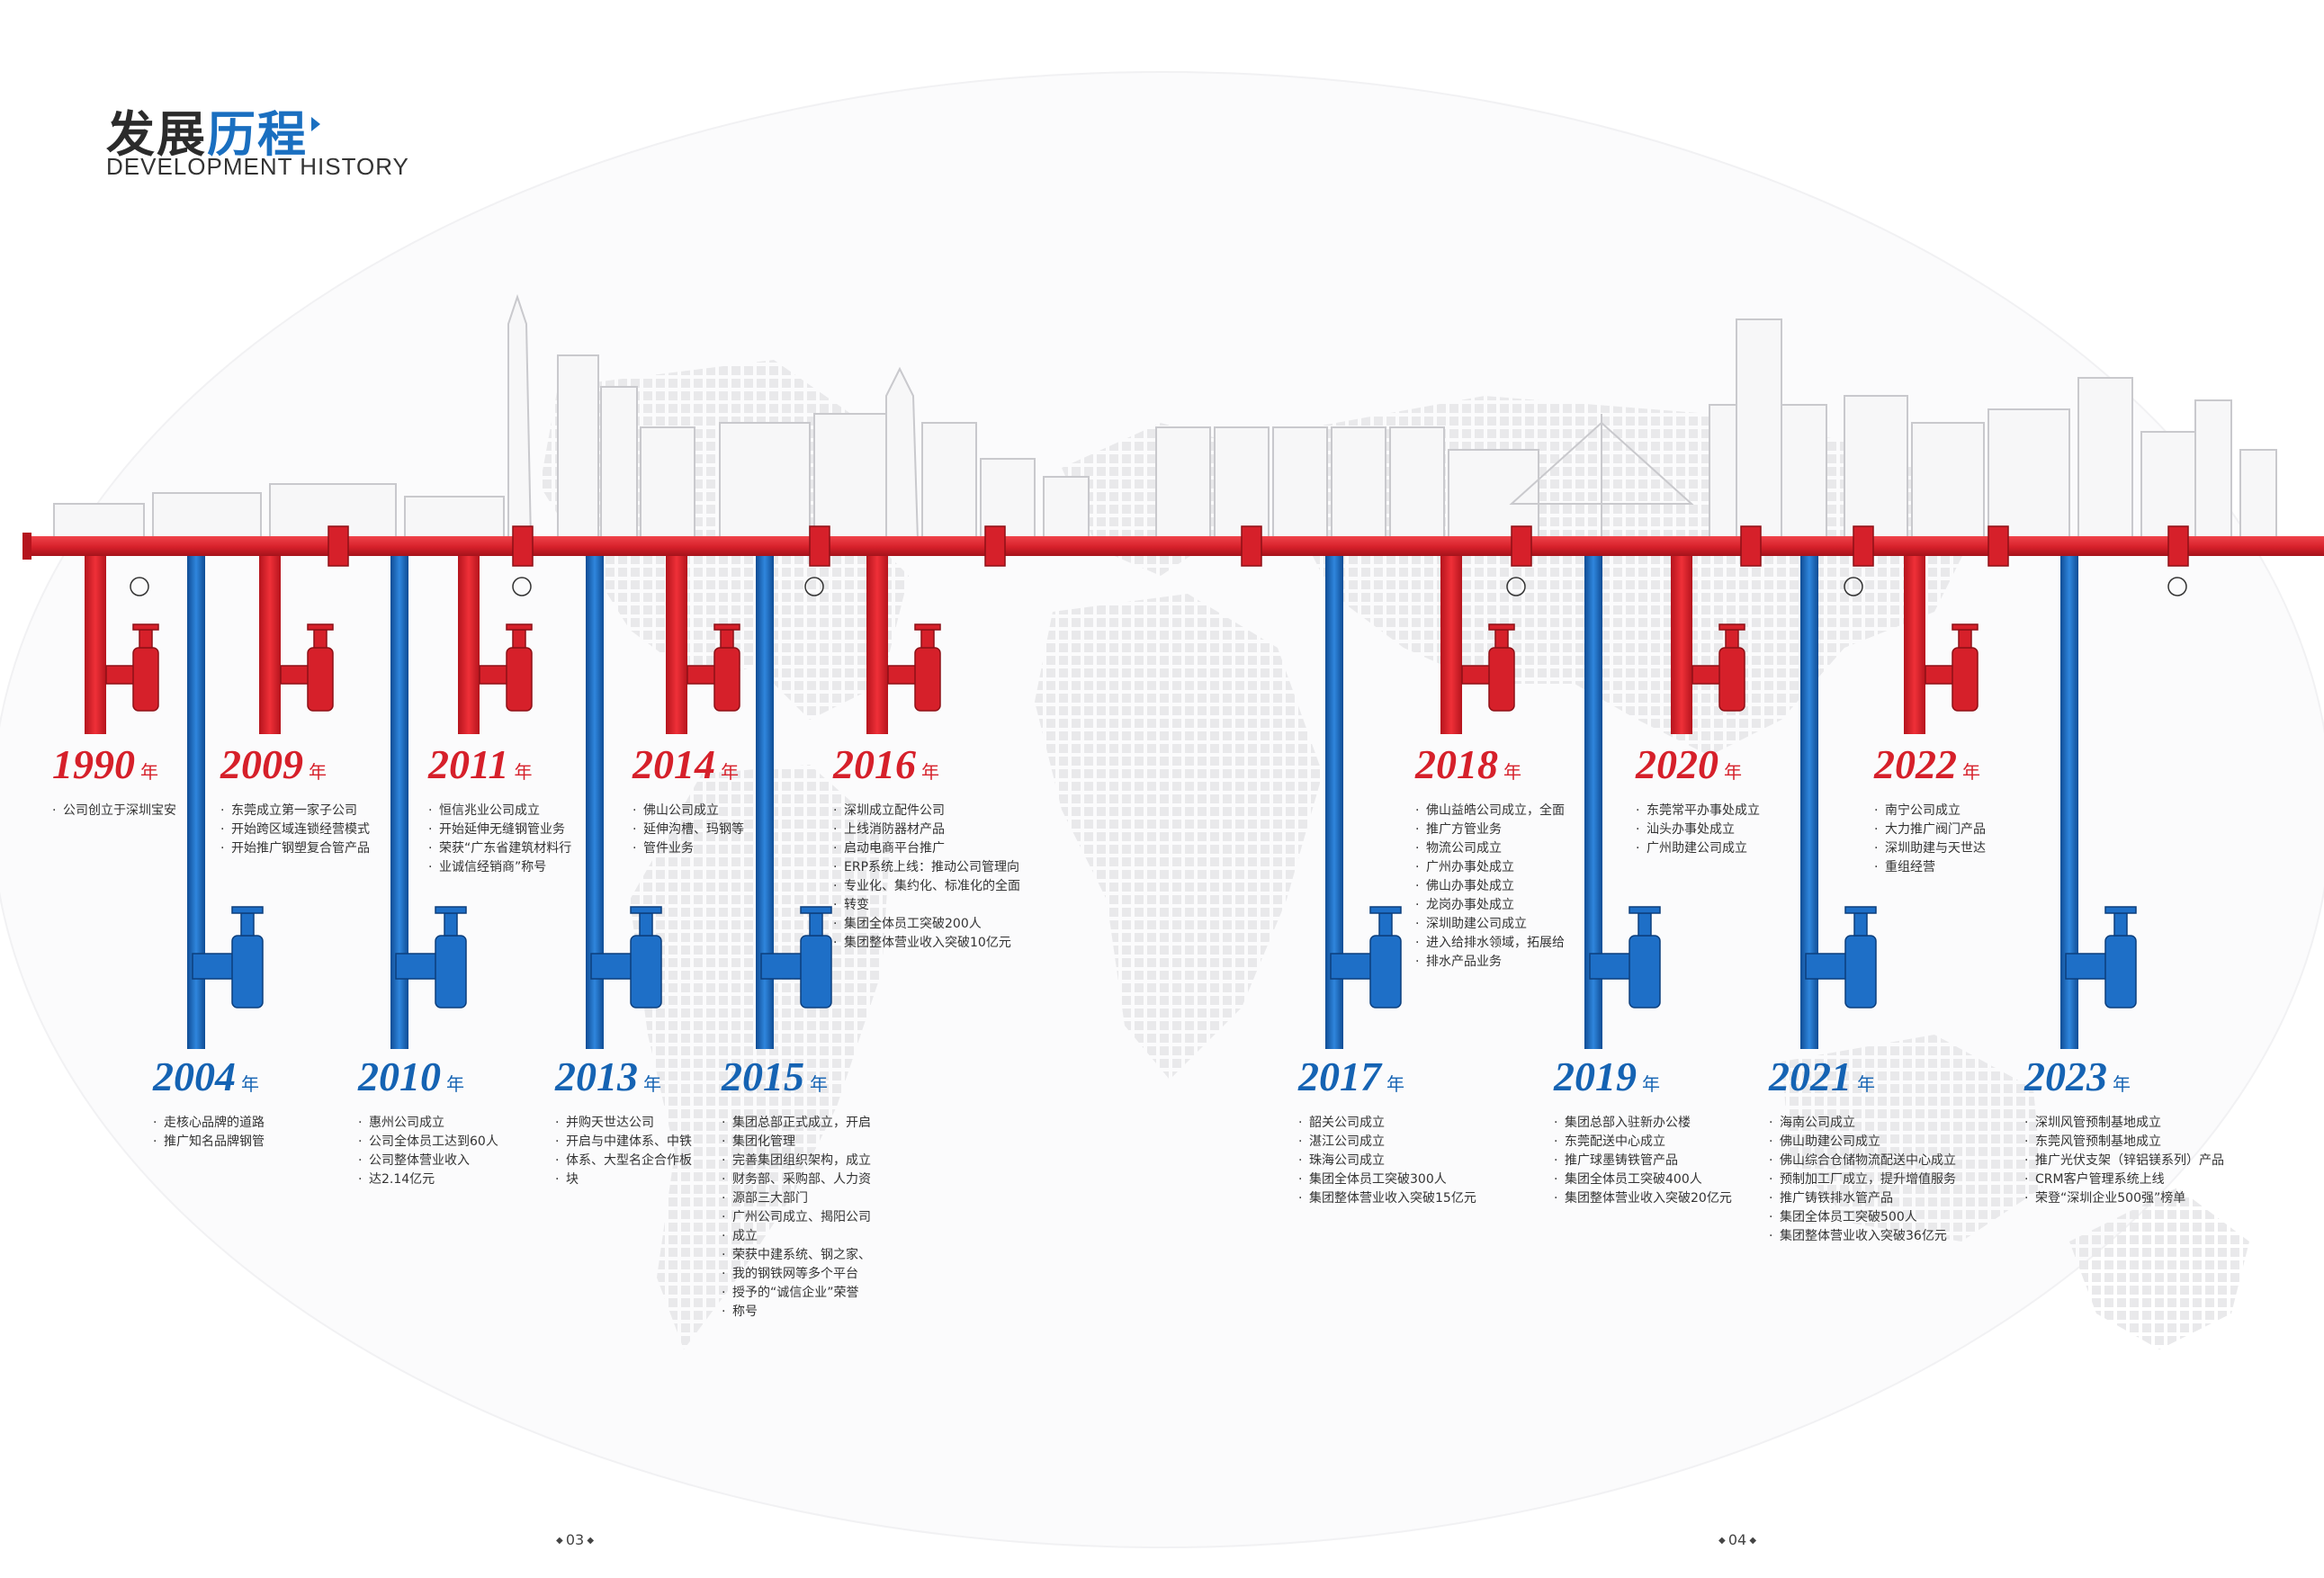 This screenshot has height=1578, width=2324. What do you see at coordinates (1930, 768) in the screenshot?
I see `event-year: 2022 年` at bounding box center [1930, 768].